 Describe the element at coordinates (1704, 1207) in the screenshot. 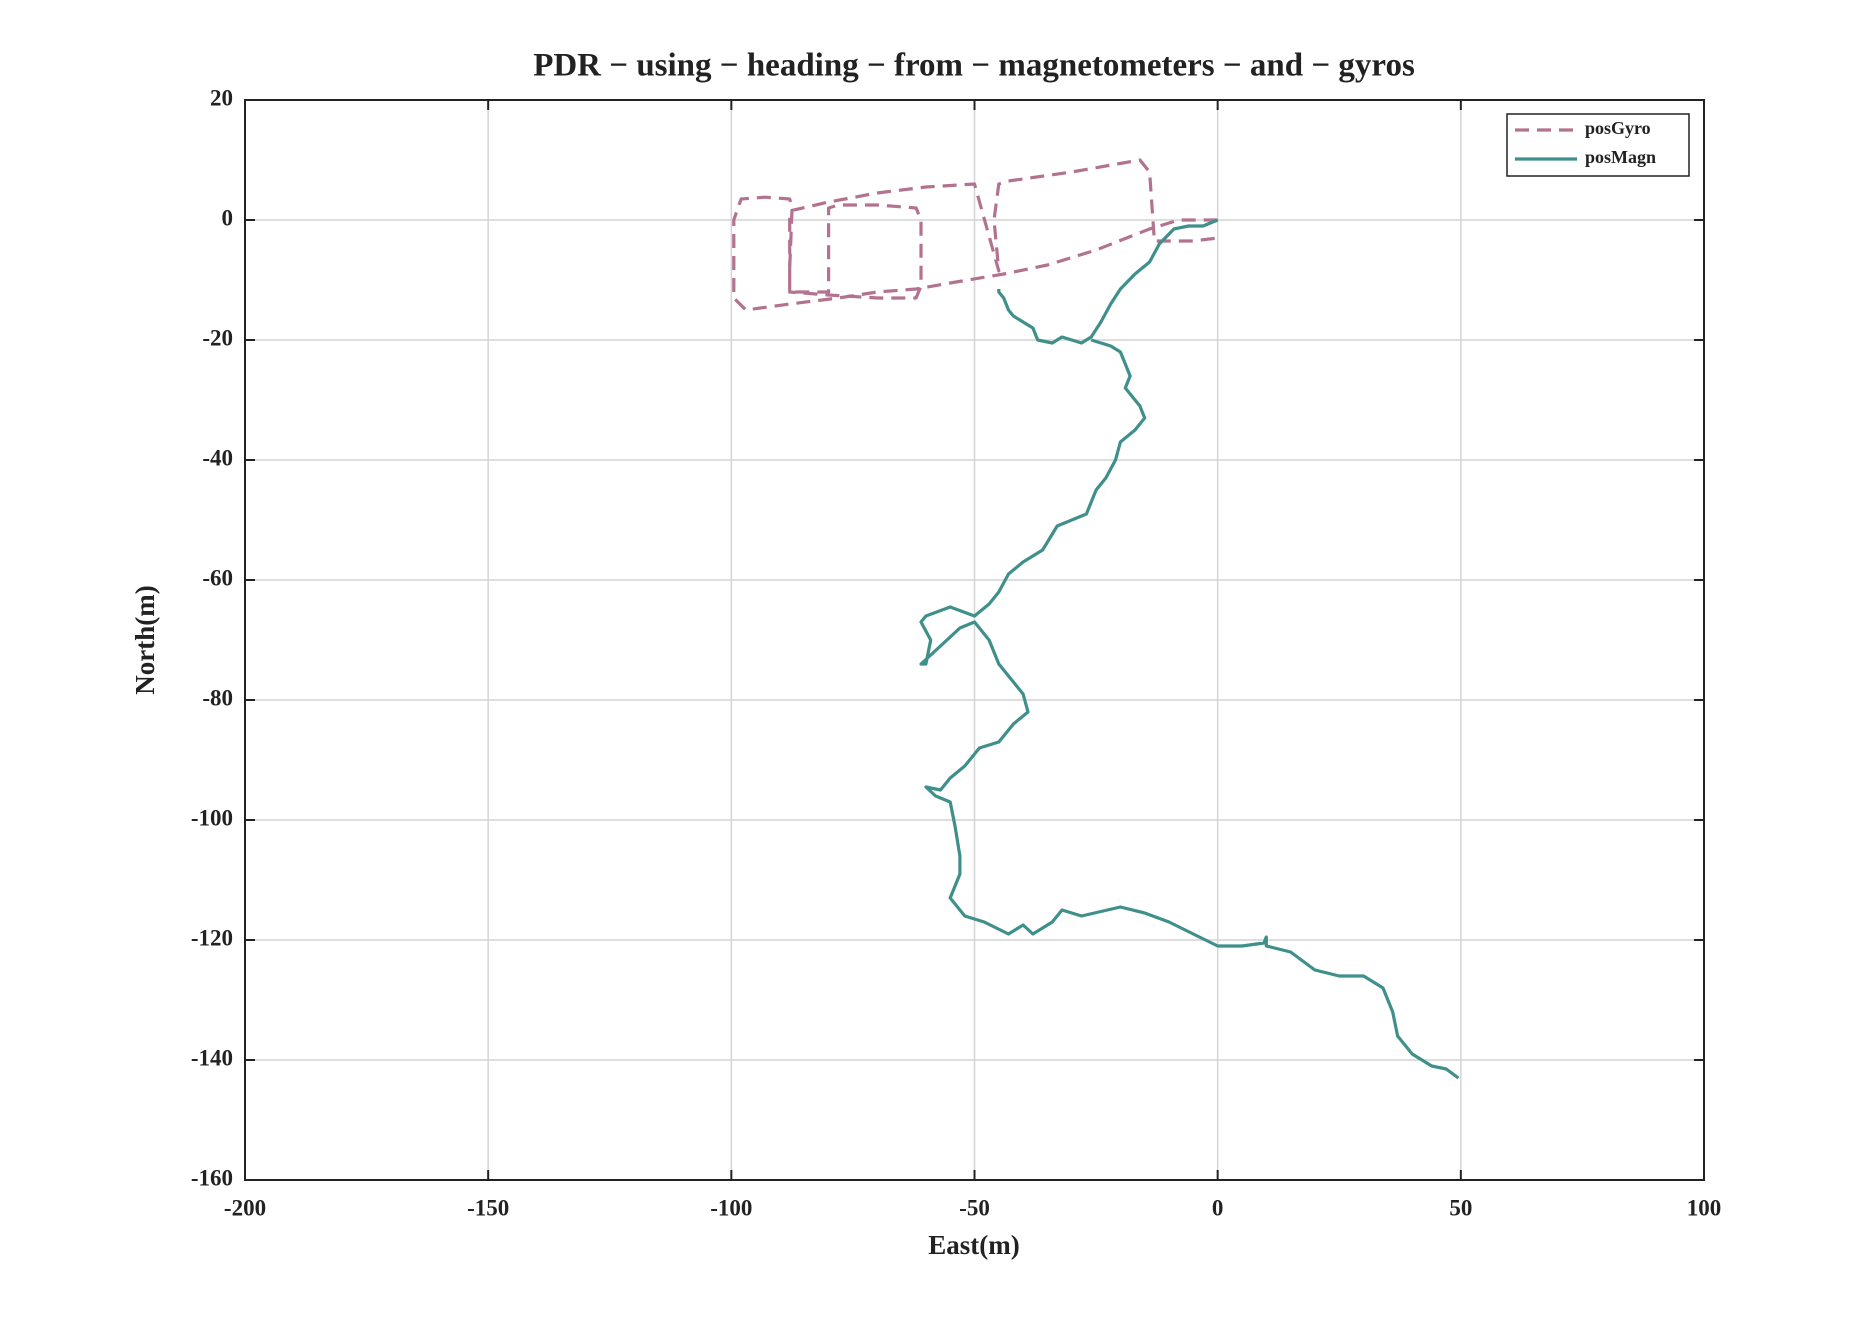

I see `x-tick-label: 100` at that location.